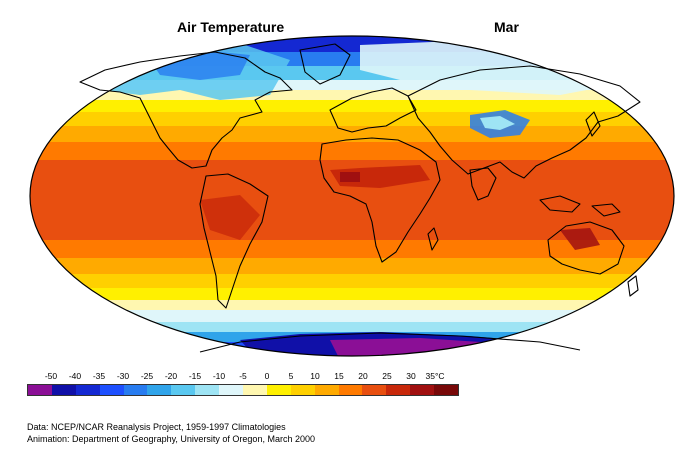 The image size is (700, 470). I want to click on legend-tick-label: -5, so click(243, 376).